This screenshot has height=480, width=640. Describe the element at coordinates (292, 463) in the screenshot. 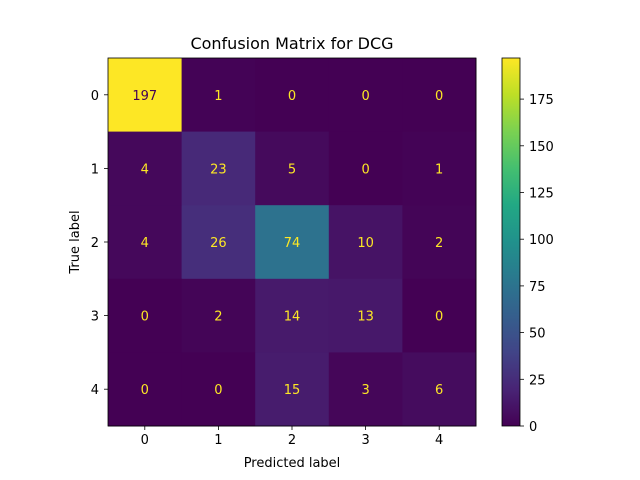

I see `x-axis-title: Predicted label` at that location.